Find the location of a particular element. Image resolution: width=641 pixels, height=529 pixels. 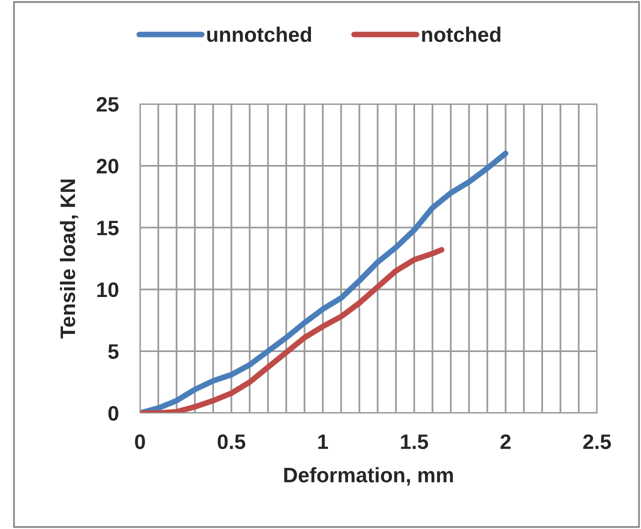

x-tick-label: 2.5 is located at coordinates (597, 442).